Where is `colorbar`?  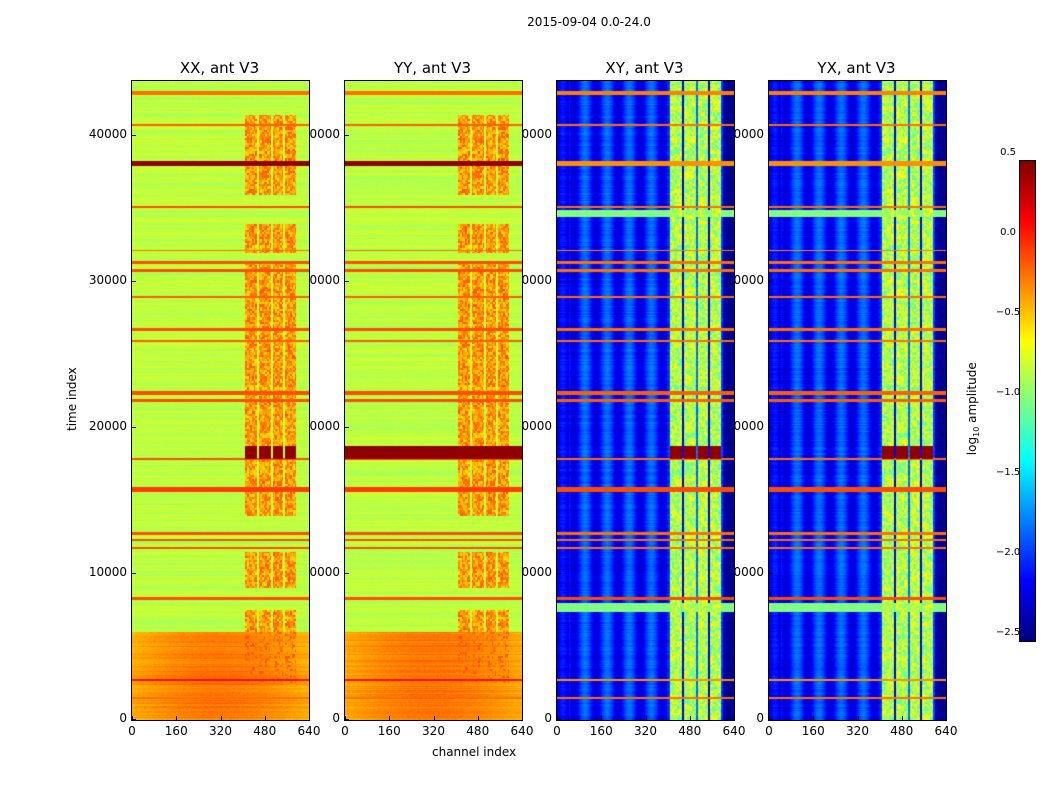 colorbar is located at coordinates (1027, 401).